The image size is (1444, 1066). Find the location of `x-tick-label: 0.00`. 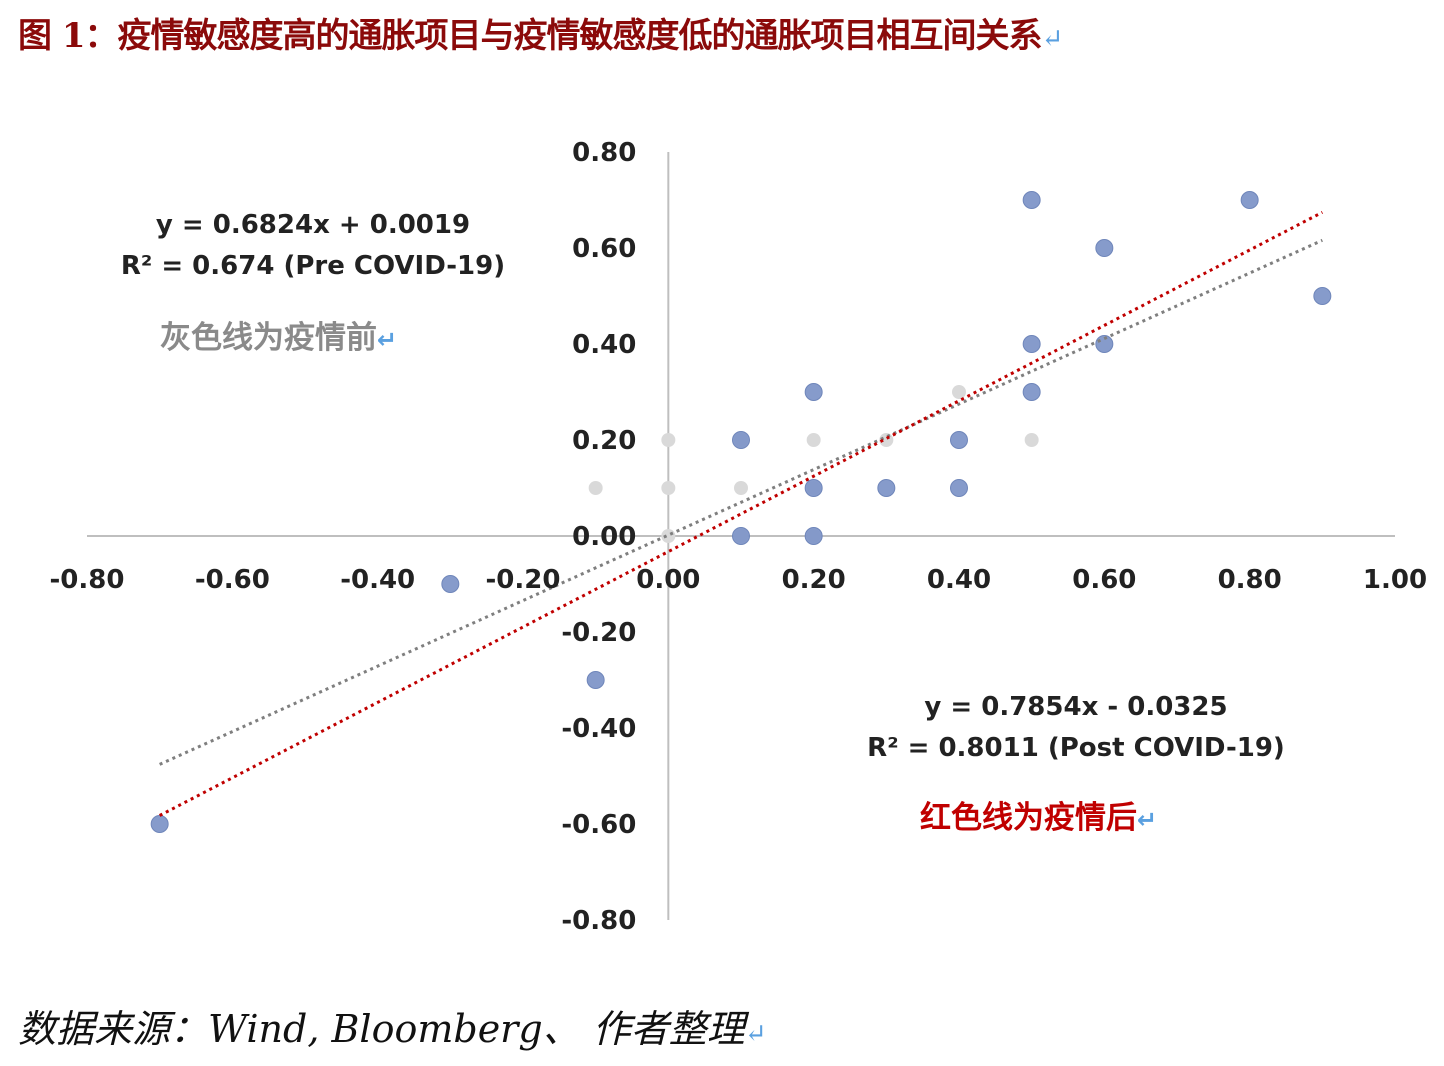

x-tick-label: 0.00 is located at coordinates (668, 580).